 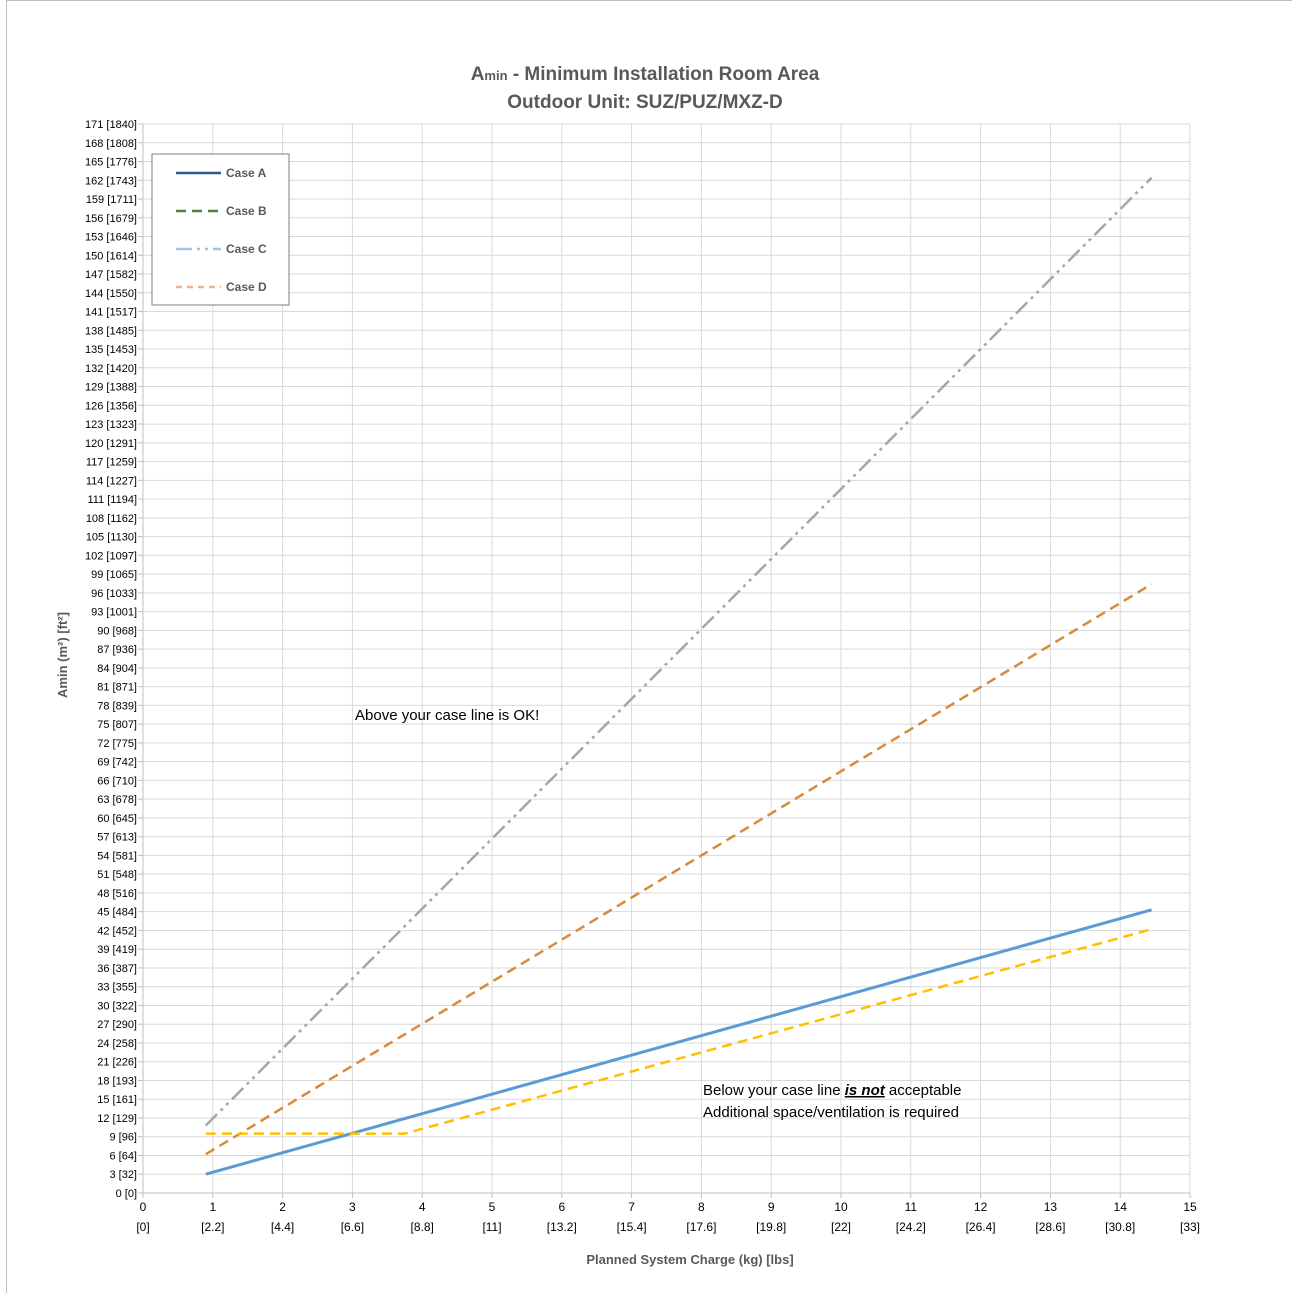 I want to click on y-tick-label: 165 [1776], so click(x=111, y=163).